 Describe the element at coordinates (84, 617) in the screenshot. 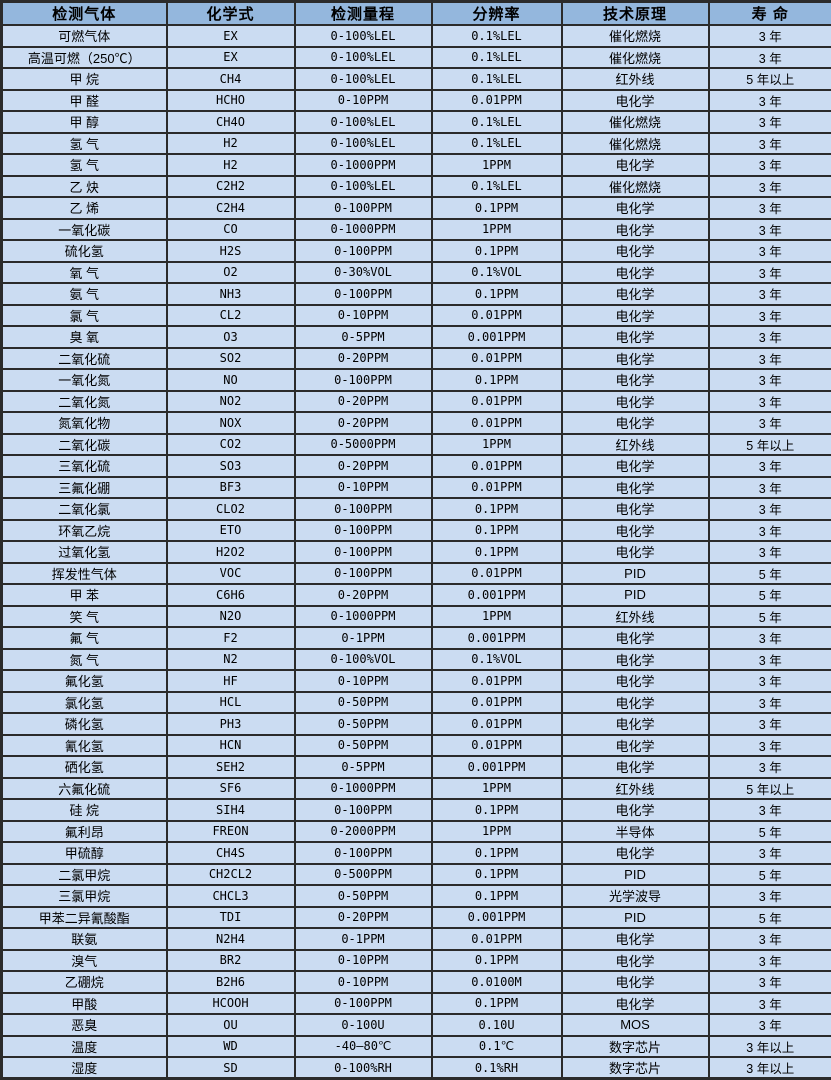

I see `table-cell: 笑 气` at that location.